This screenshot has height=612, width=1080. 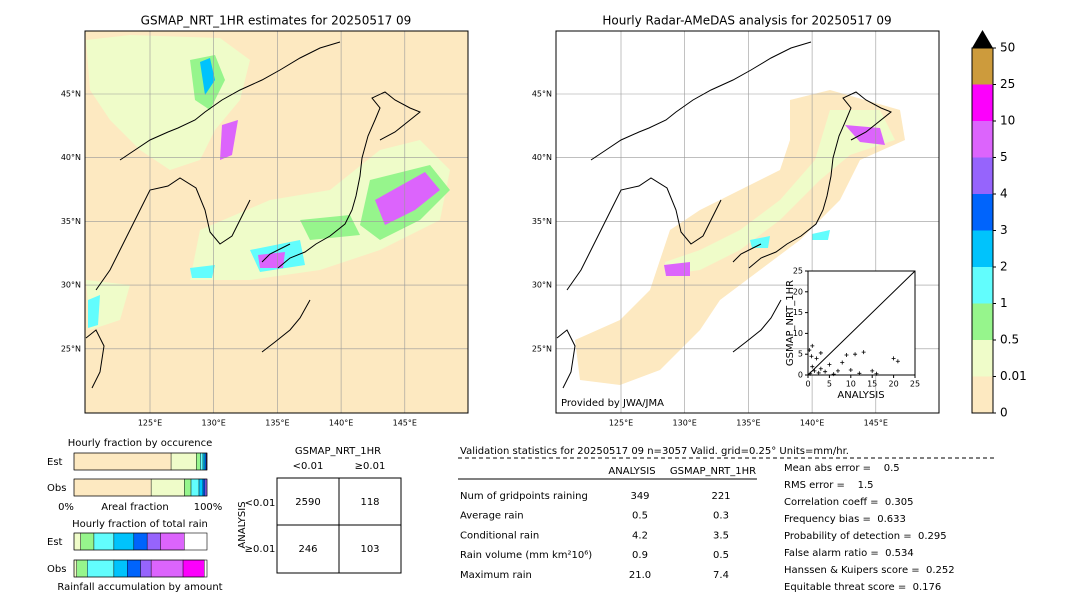 I want to click on col-label: <0.01, so click(x=308, y=466).